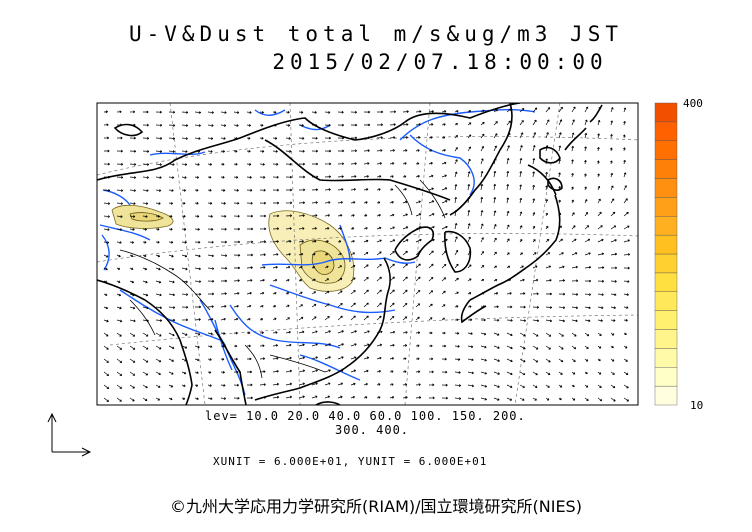 This screenshot has height=532, width=752. What do you see at coordinates (372, 430) in the screenshot?
I see `contour-levels-line2: 300. 400.` at bounding box center [372, 430].